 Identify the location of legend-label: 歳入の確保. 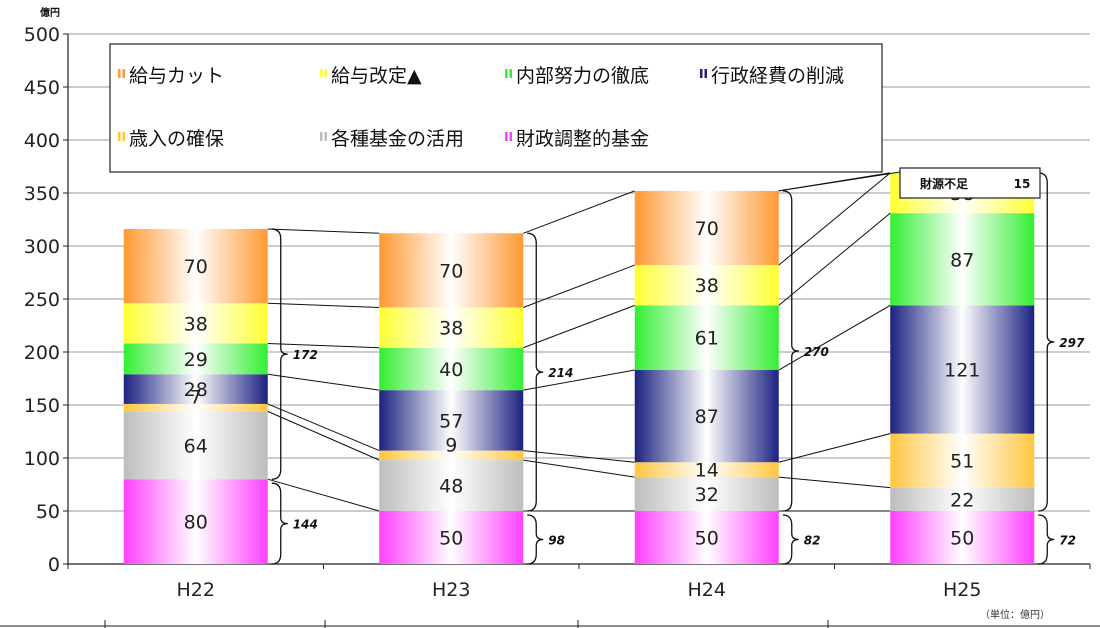
(176, 139).